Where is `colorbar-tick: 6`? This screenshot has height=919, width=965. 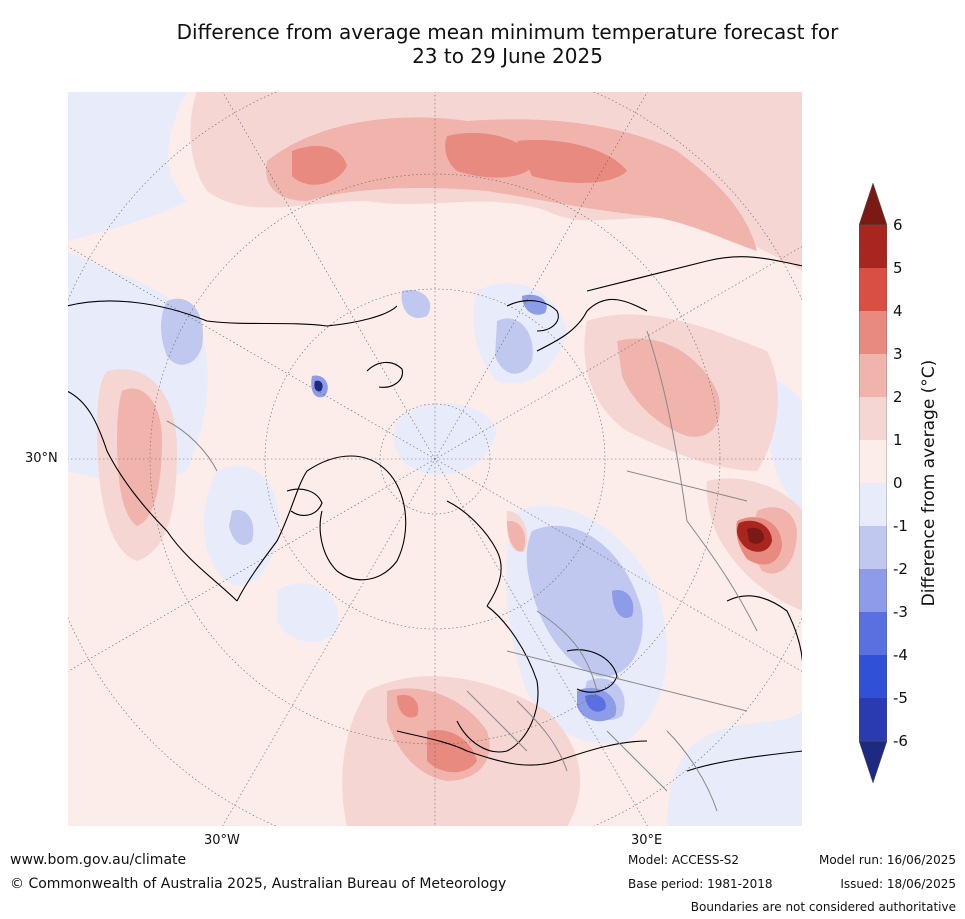 colorbar-tick: 6 is located at coordinates (898, 225).